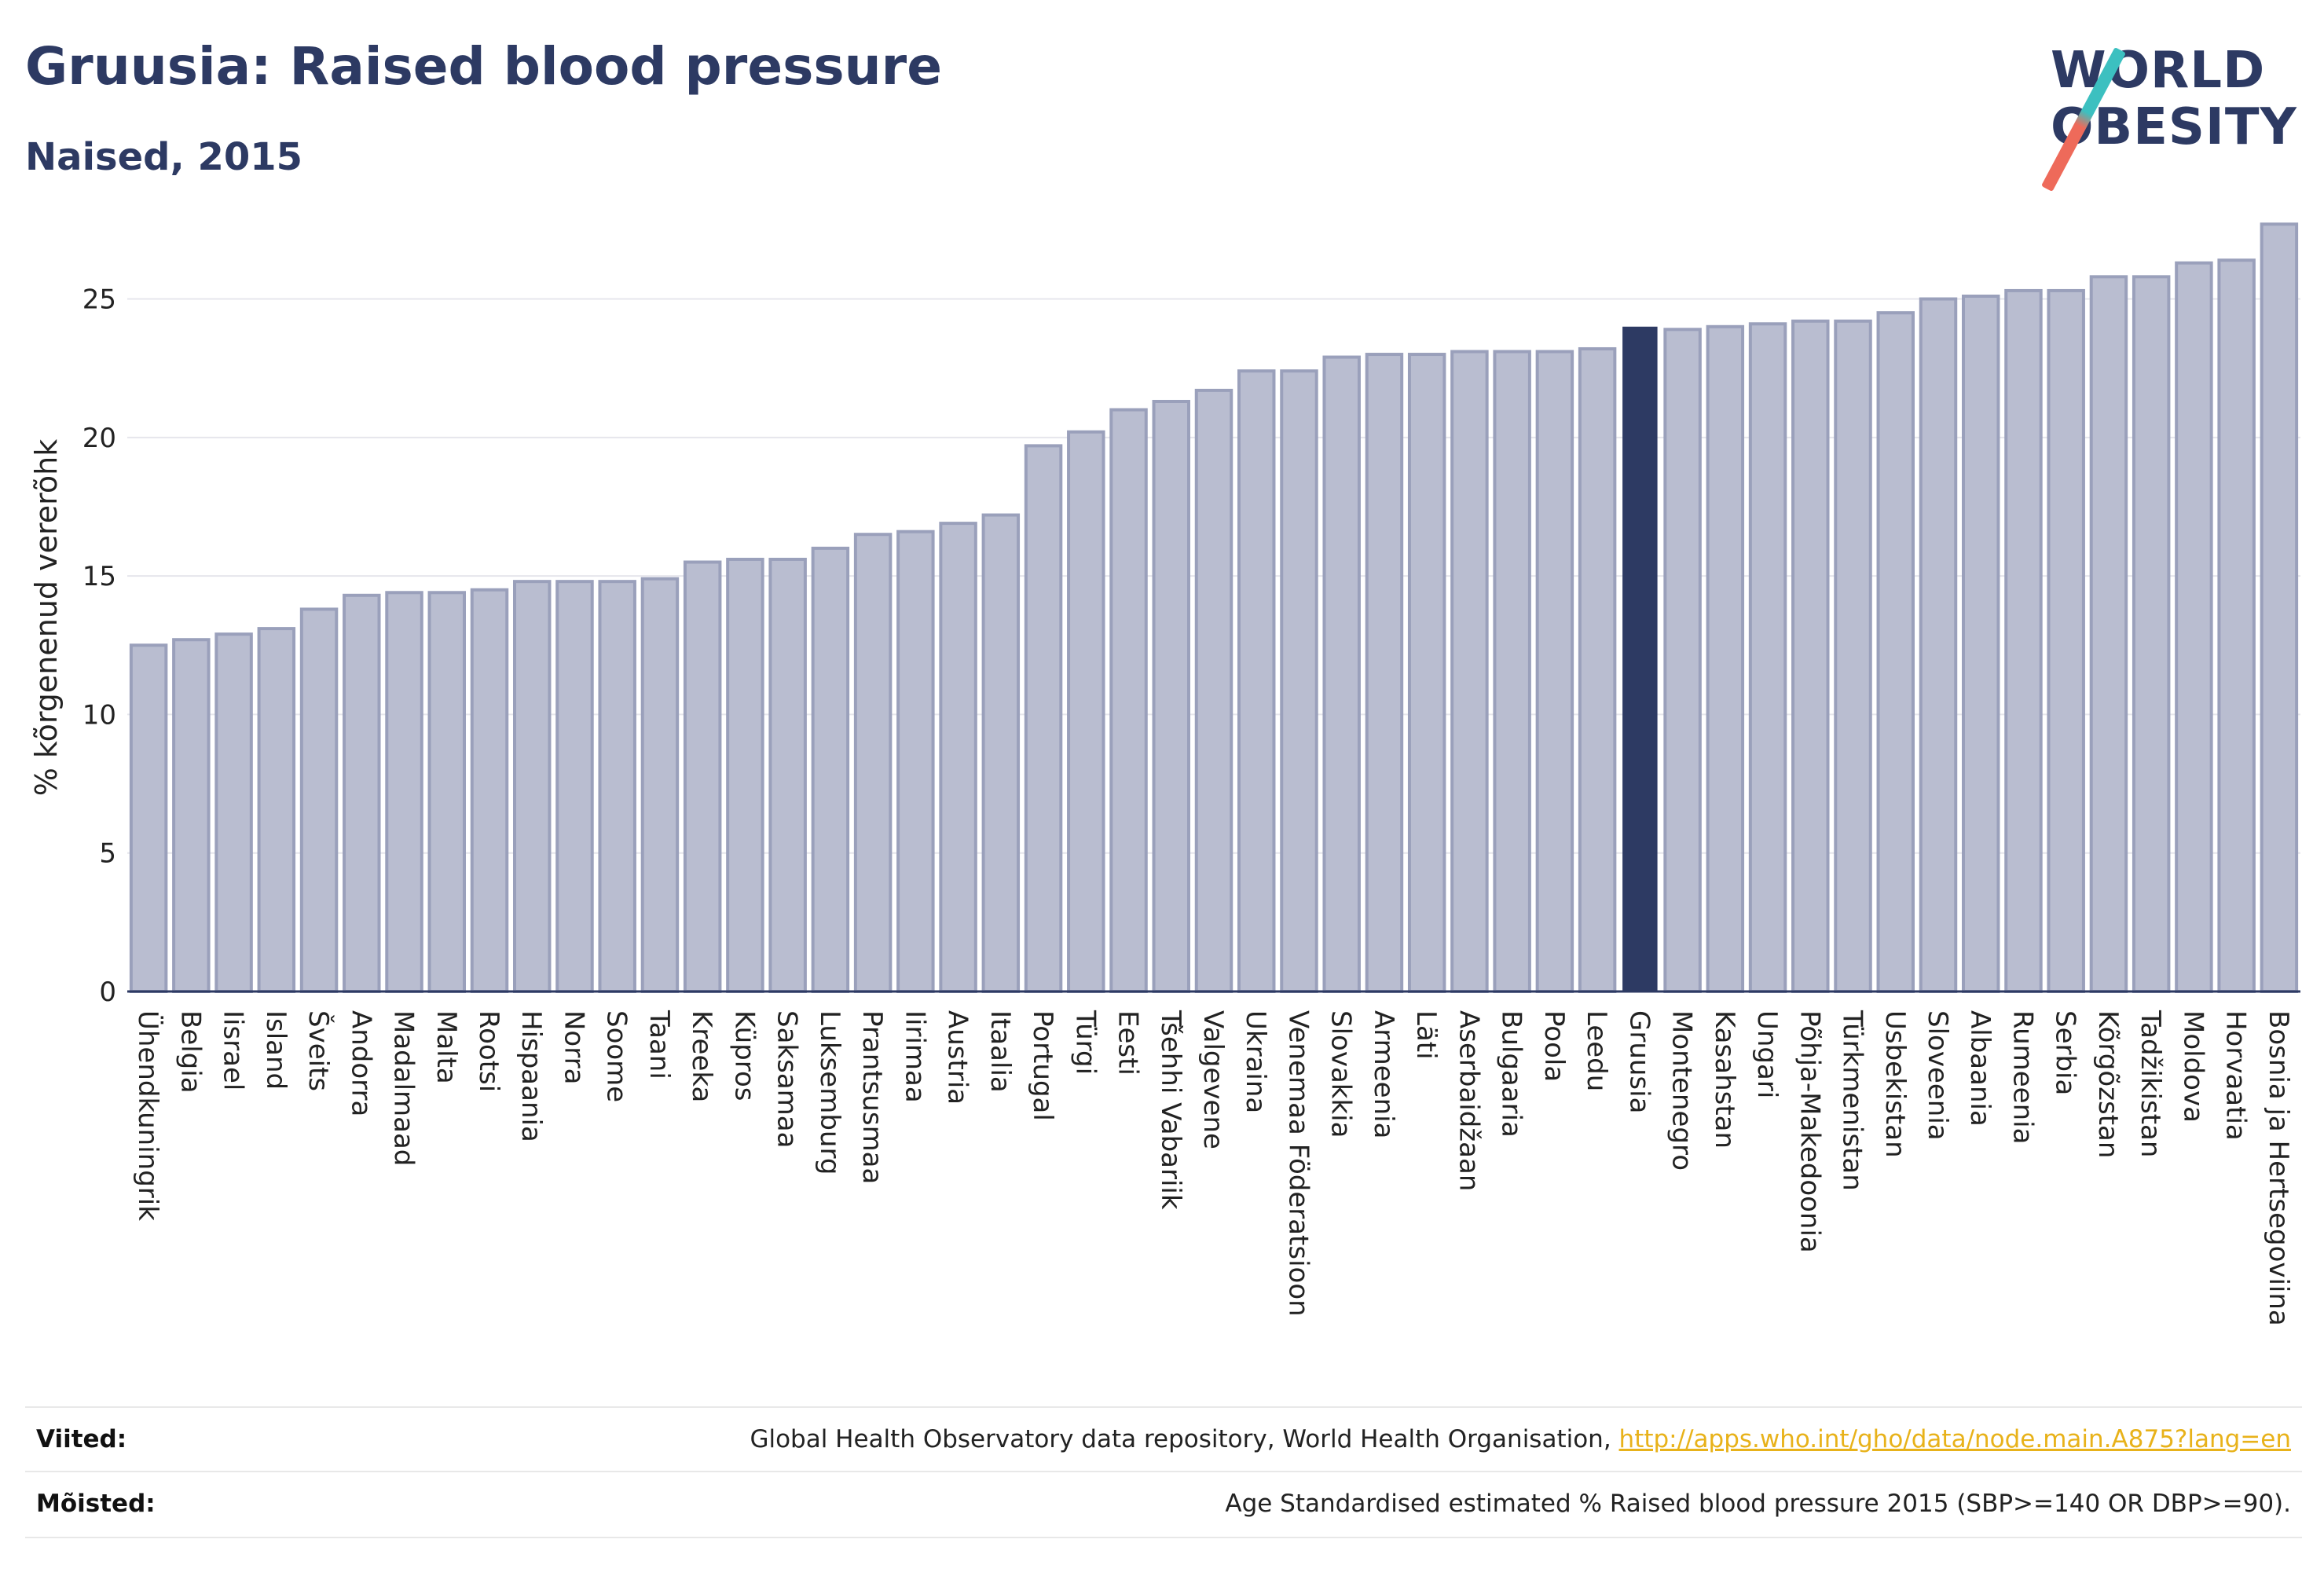 This screenshot has width=2324, height=1576. What do you see at coordinates (2150, 1083) in the screenshot?
I see `x-tick-label: Tadžikistan` at bounding box center [2150, 1083].